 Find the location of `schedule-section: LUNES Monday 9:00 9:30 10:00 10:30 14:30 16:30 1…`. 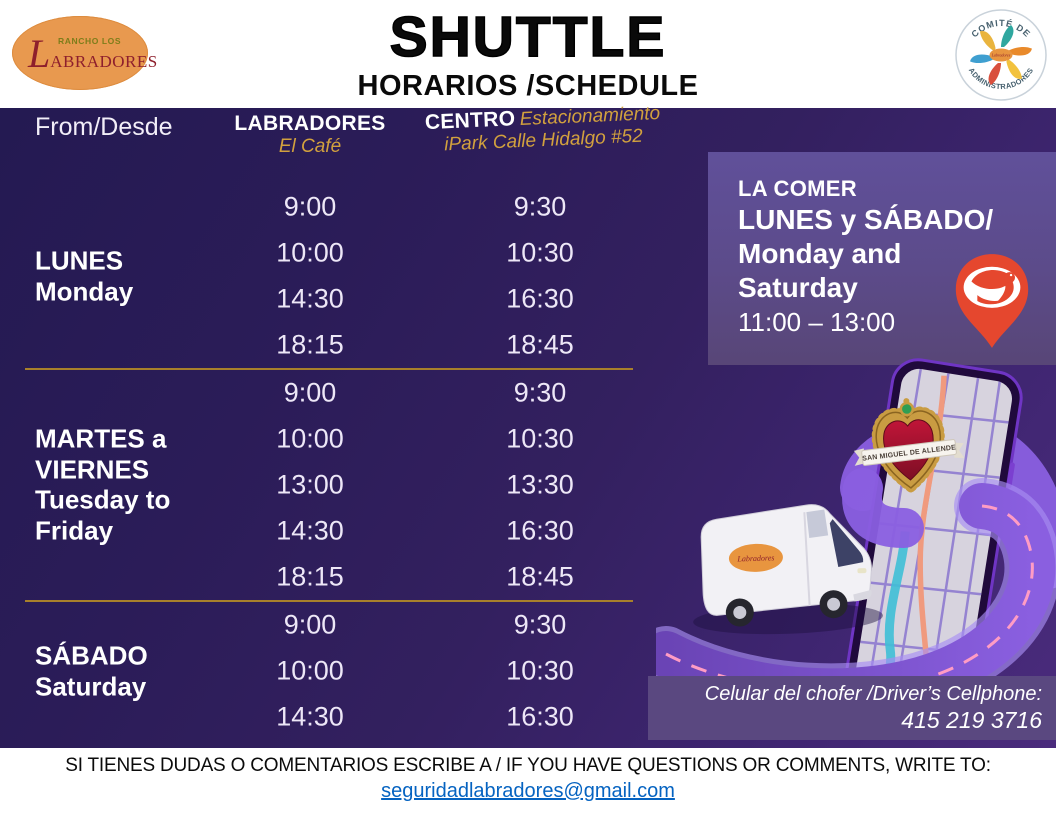

schedule-section: LUNES Monday 9:00 9:30 10:00 10:30 14:30 16:30 1… is located at coordinates (332, 276).